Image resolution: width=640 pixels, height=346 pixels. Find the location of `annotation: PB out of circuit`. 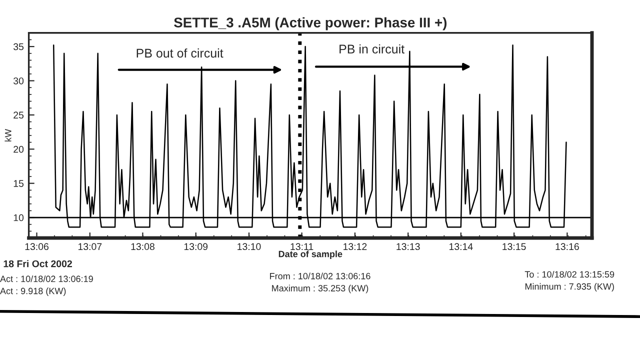

annotation: PB out of circuit is located at coordinates (180, 53).